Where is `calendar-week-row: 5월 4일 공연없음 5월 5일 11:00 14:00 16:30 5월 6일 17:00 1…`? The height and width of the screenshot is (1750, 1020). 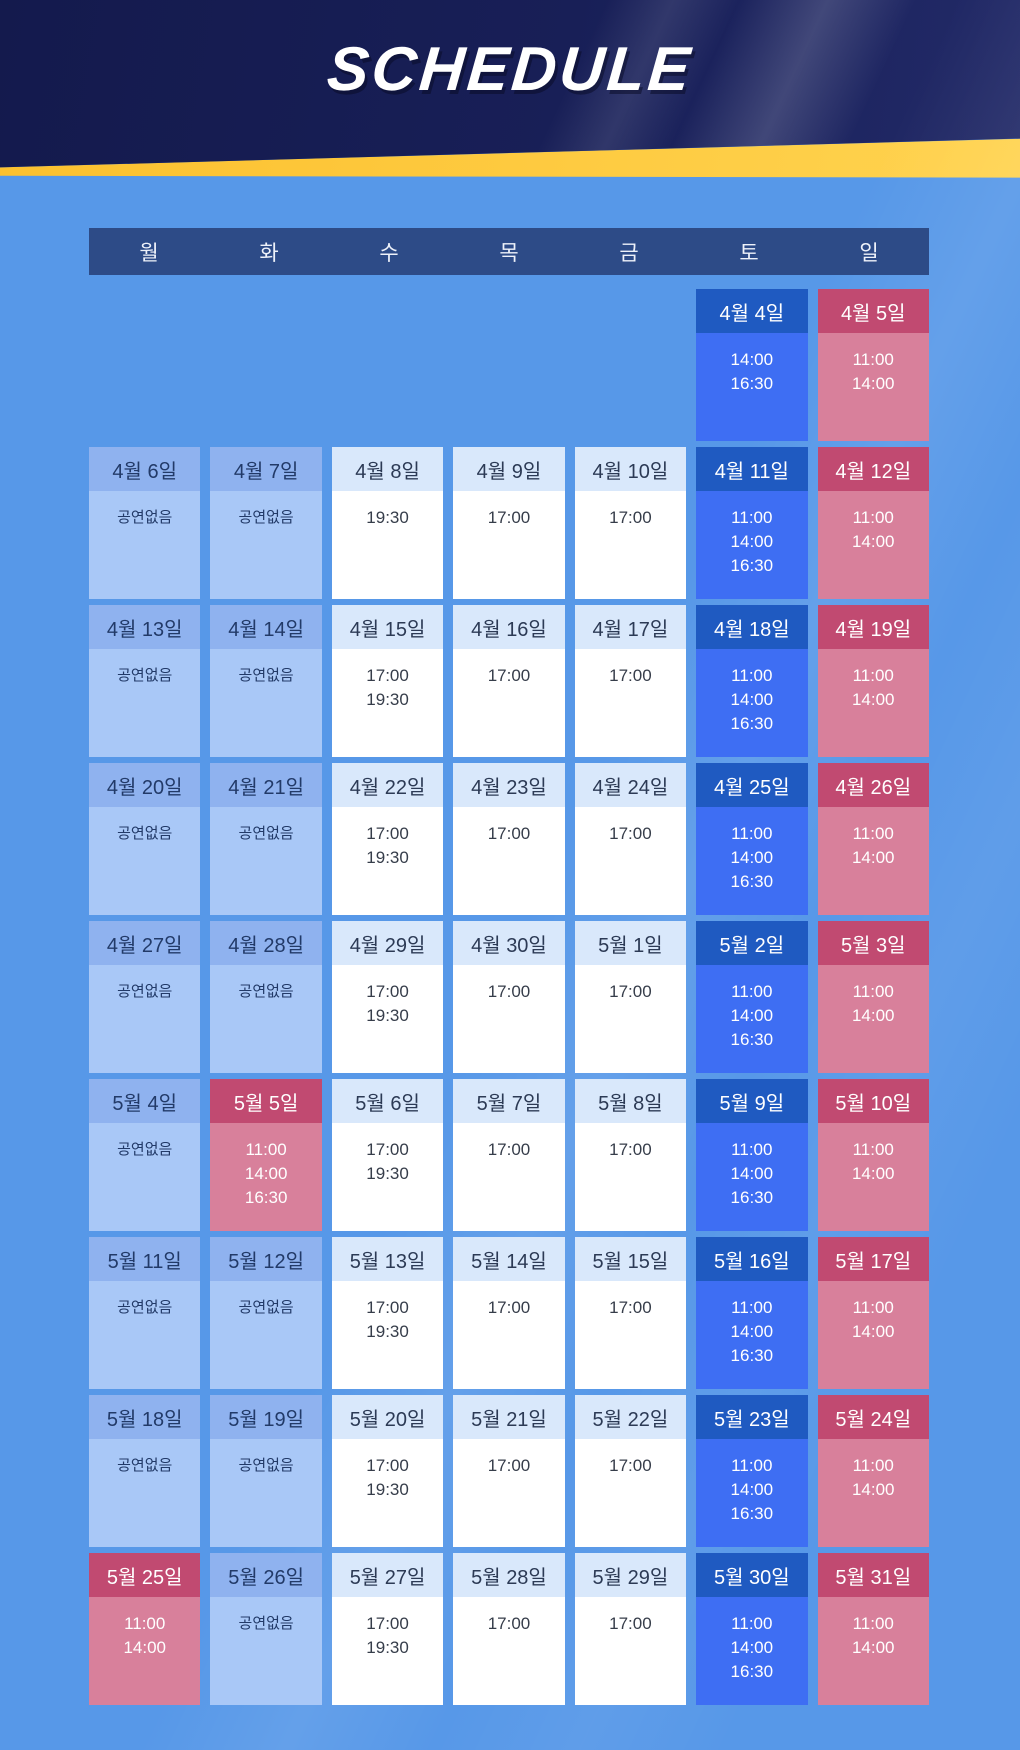
calendar-week-row: 5월 4일 공연없음 5월 5일 11:00 14:00 16:30 5월 6일 17:00 1… is located at coordinates (509, 1155).